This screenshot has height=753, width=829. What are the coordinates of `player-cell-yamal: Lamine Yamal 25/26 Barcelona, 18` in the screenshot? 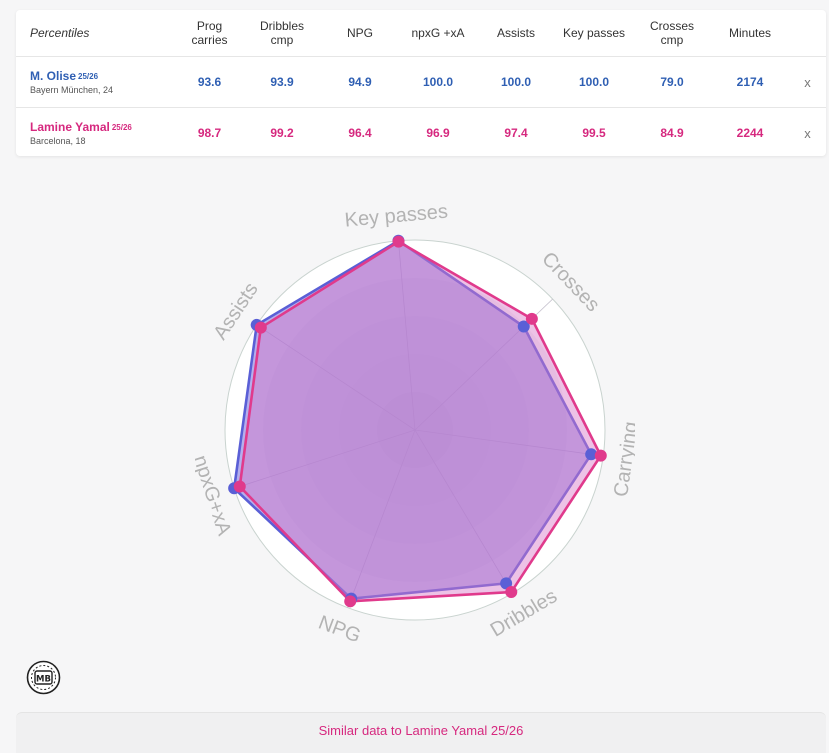 It's located at (96, 133).